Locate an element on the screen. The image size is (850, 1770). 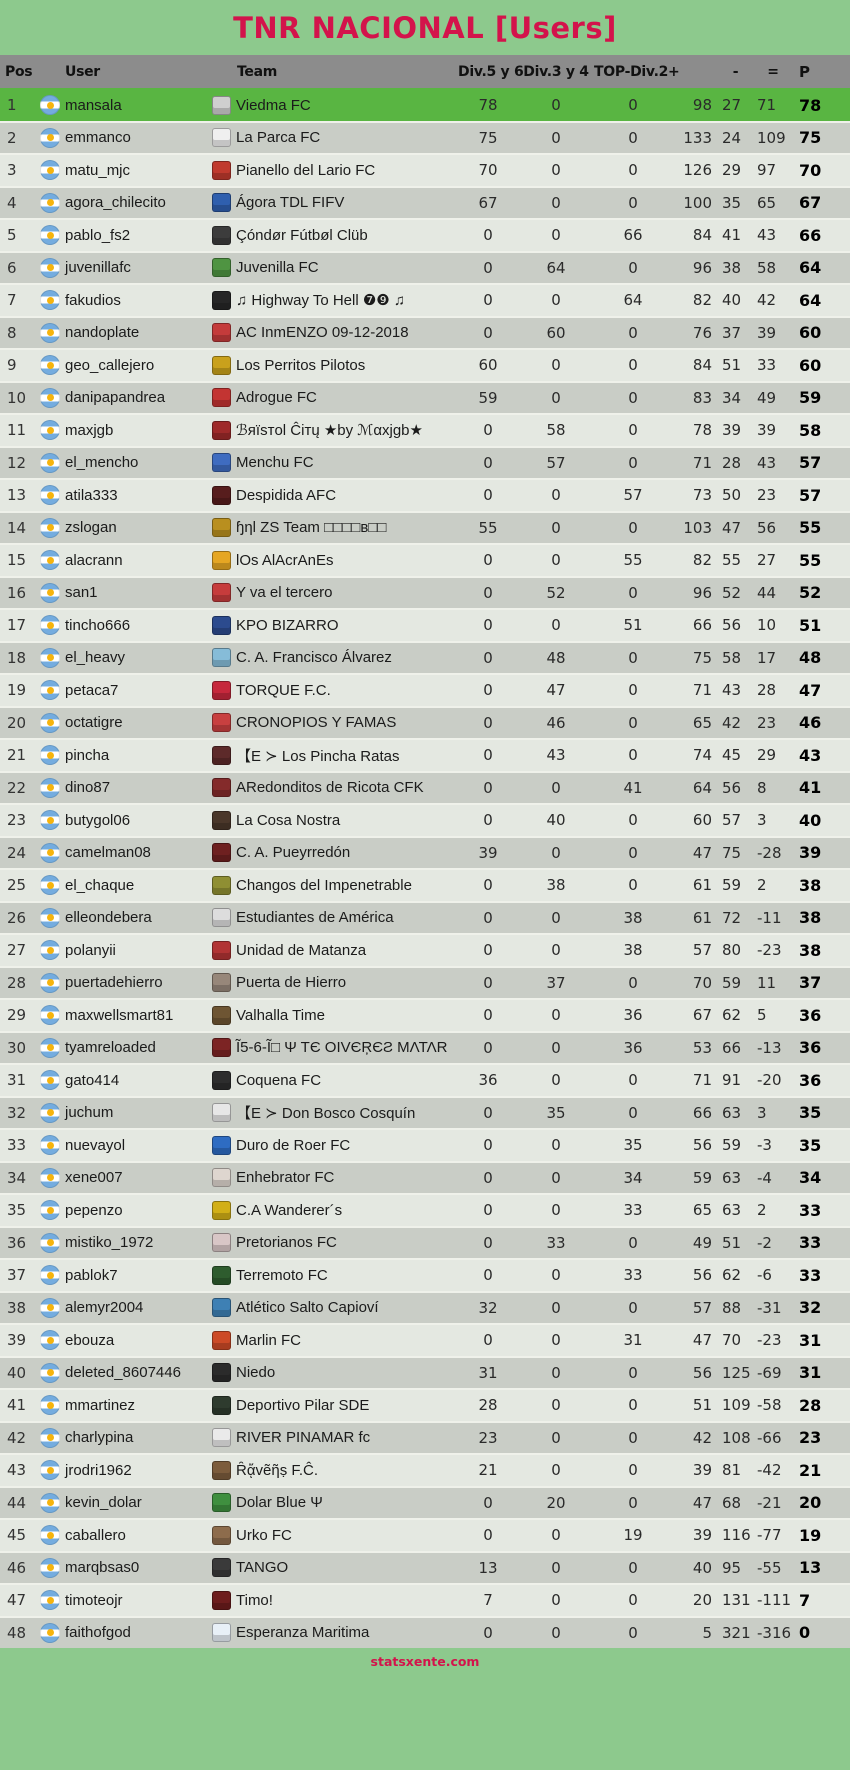
team-name: RIVER PINAMAR fc is located at coordinates (303, 1438).